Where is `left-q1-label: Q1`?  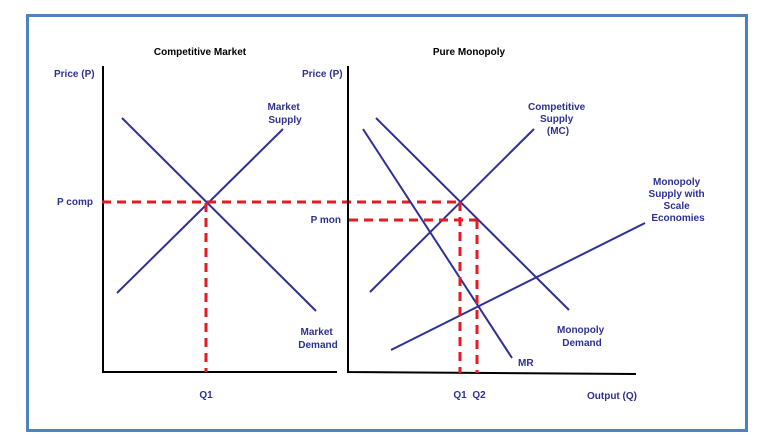 left-q1-label: Q1 is located at coordinates (206, 395).